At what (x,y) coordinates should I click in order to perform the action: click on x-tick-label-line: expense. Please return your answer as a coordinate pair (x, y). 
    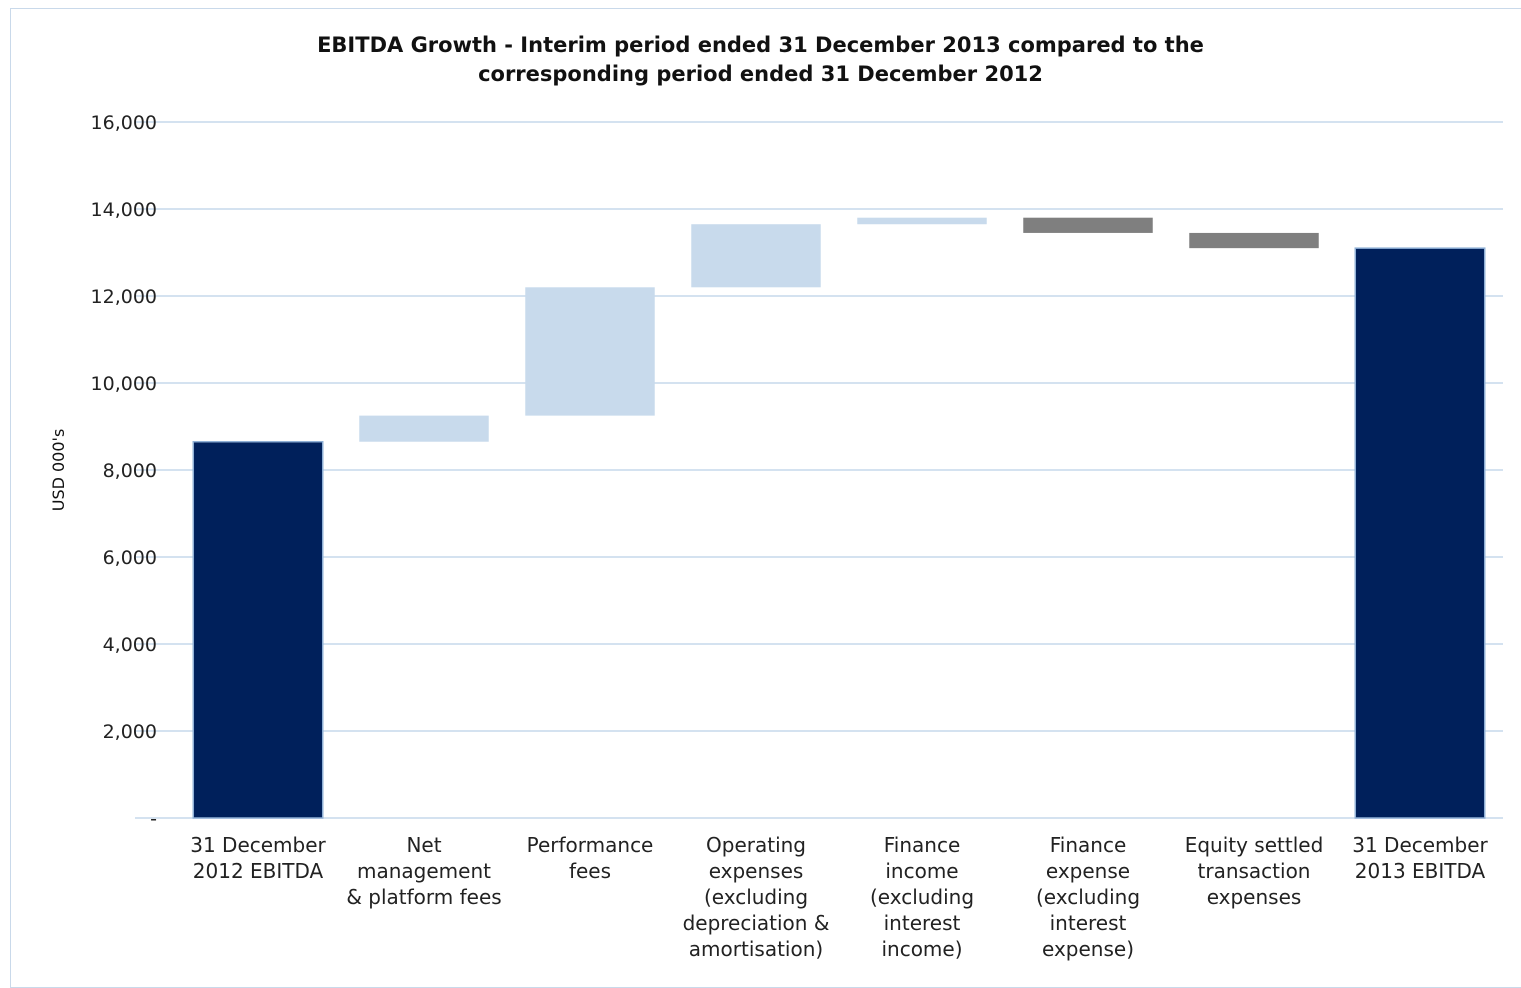
    Looking at the image, I should click on (1088, 871).